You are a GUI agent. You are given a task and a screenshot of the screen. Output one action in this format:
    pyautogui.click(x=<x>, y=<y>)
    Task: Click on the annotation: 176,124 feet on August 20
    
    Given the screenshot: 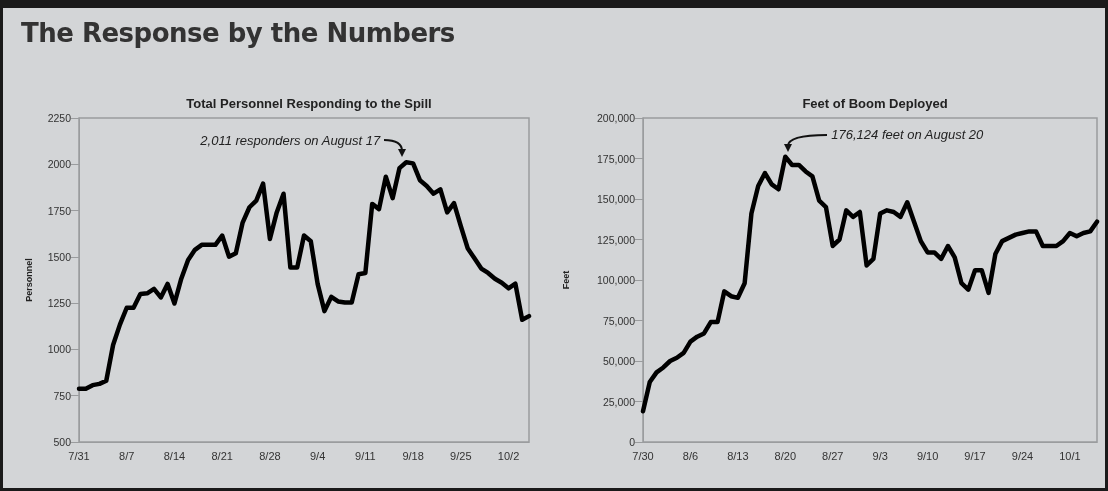 What is the action you would take?
    pyautogui.click(x=908, y=135)
    